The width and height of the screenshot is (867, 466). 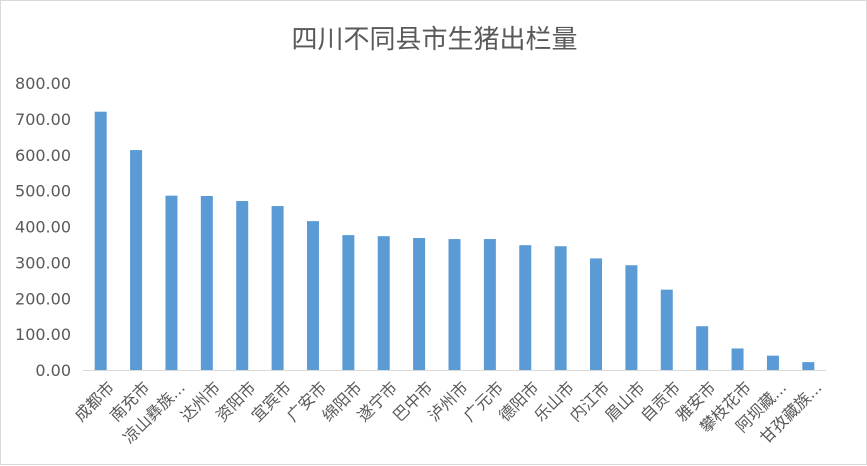 What do you see at coordinates (518, 401) in the screenshot?
I see `x-category-label: 德阳市` at bounding box center [518, 401].